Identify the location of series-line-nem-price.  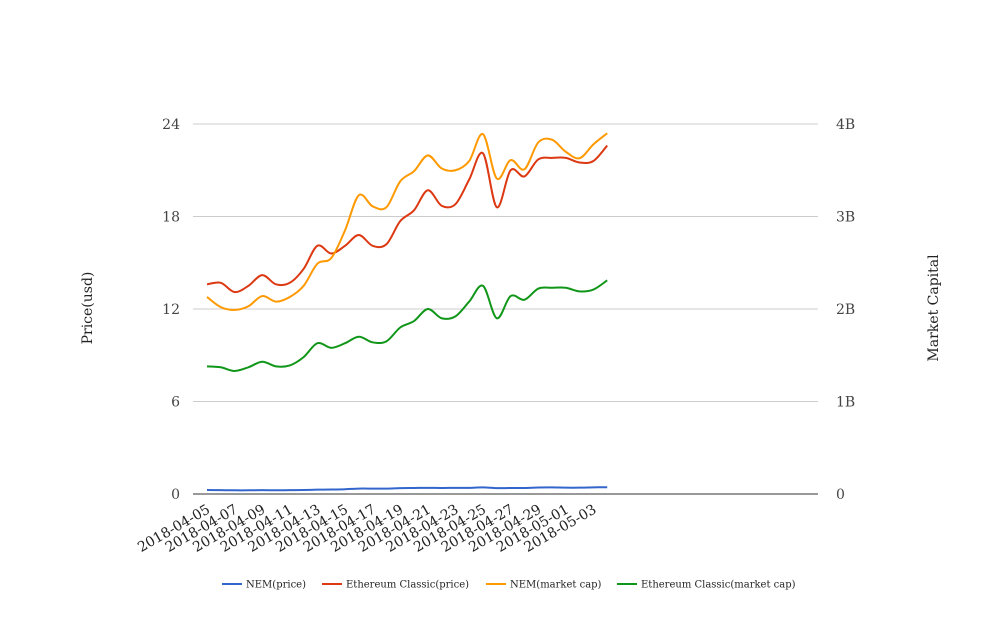
(407, 489).